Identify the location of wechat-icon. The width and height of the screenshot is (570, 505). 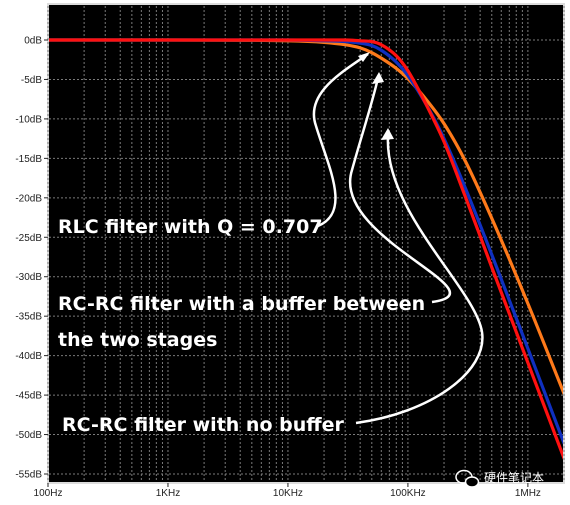
(467, 478).